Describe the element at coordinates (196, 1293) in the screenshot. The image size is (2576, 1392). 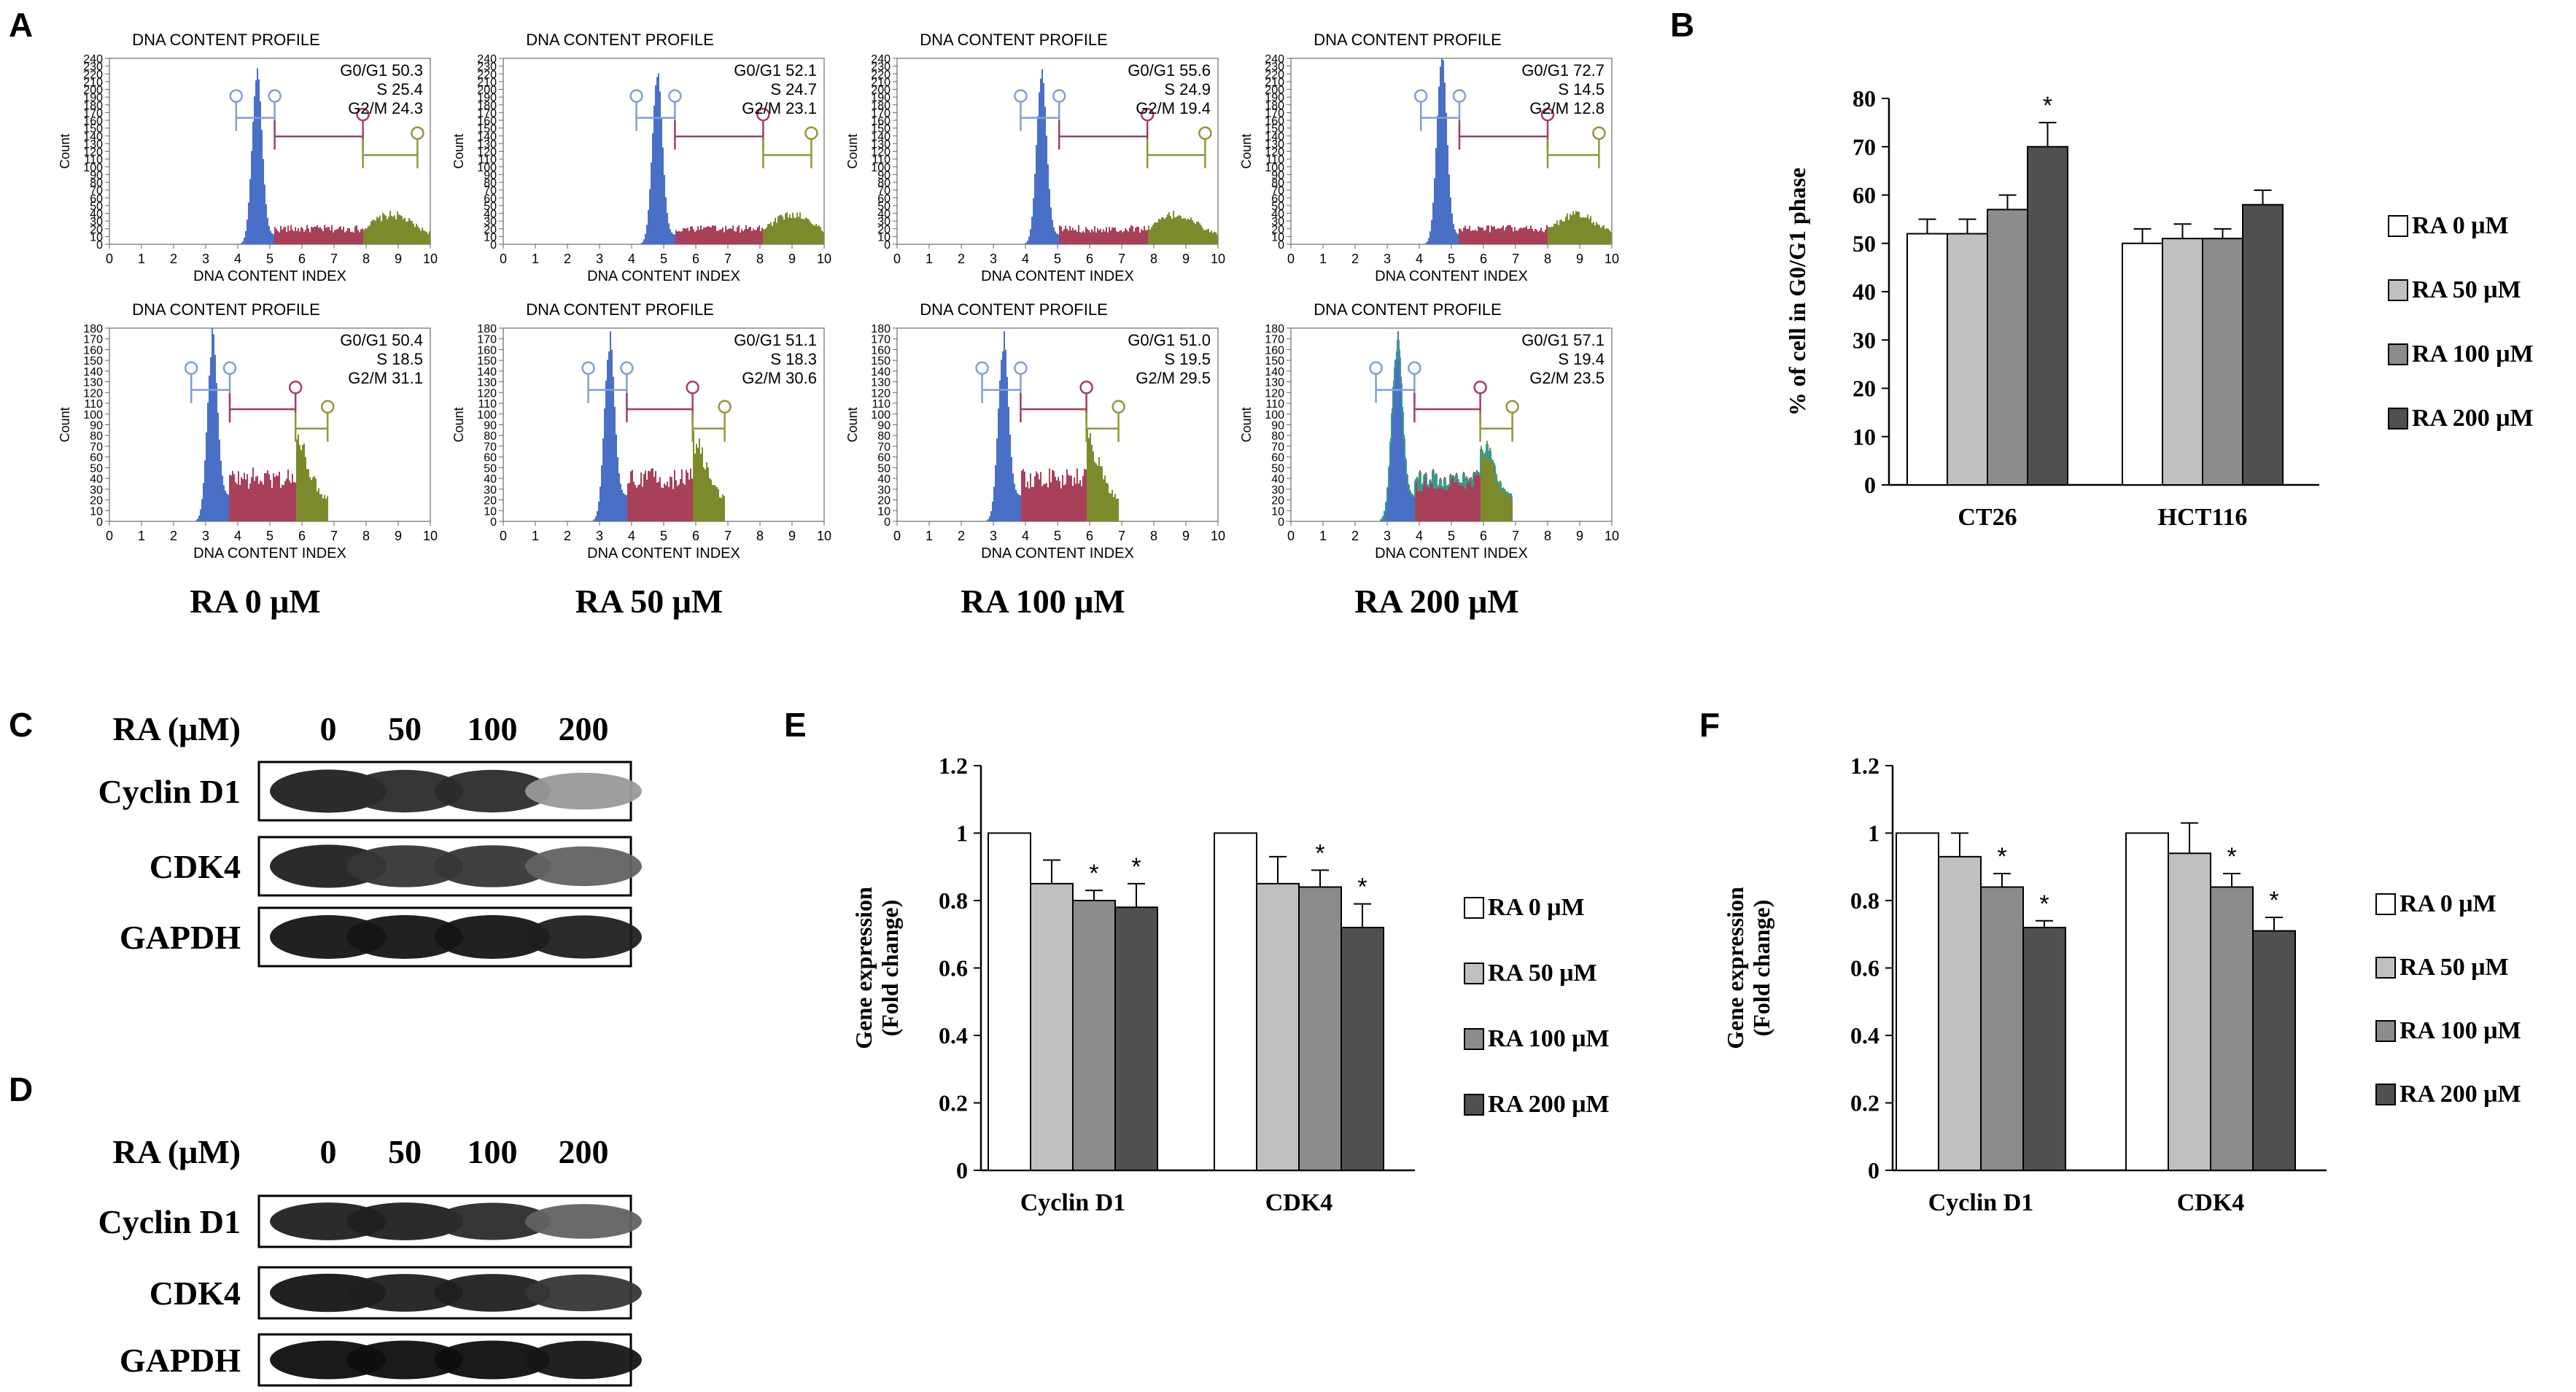
I see `protein-label: CDK4` at that location.